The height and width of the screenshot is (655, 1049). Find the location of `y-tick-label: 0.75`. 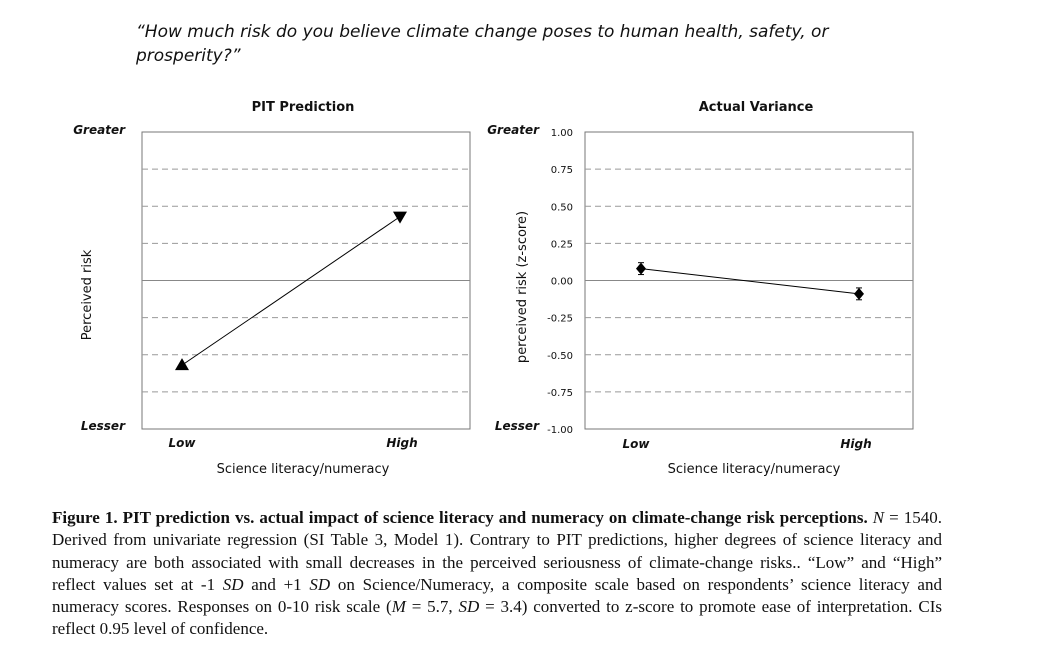

y-tick-label: 0.75 is located at coordinates (562, 170).